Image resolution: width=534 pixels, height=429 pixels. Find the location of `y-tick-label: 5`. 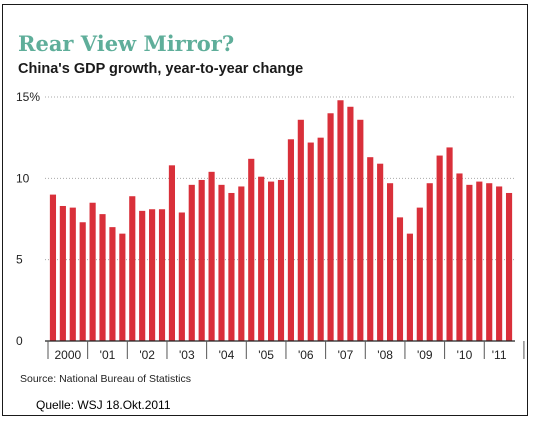

y-tick-label: 5 is located at coordinates (19, 260).